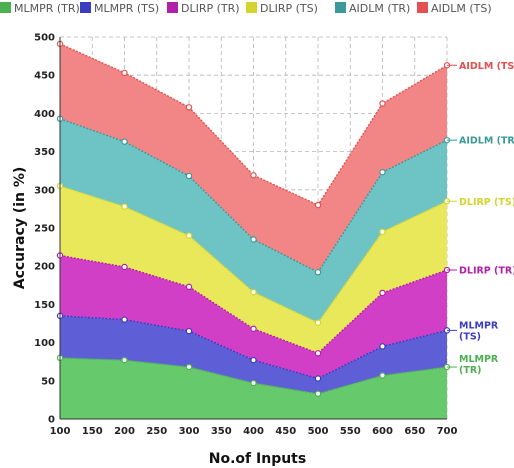 The image size is (514, 468). Describe the element at coordinates (44, 38) in the screenshot. I see `y-tick-label: 500` at that location.